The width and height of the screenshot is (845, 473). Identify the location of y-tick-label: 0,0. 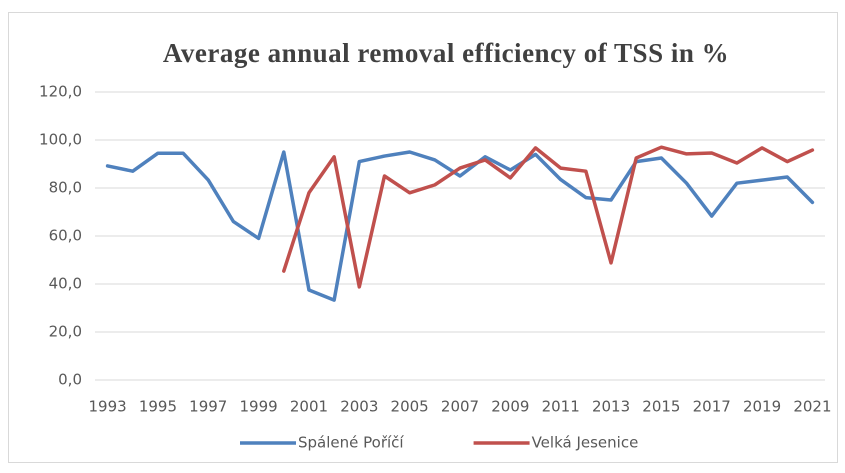
(70, 380).